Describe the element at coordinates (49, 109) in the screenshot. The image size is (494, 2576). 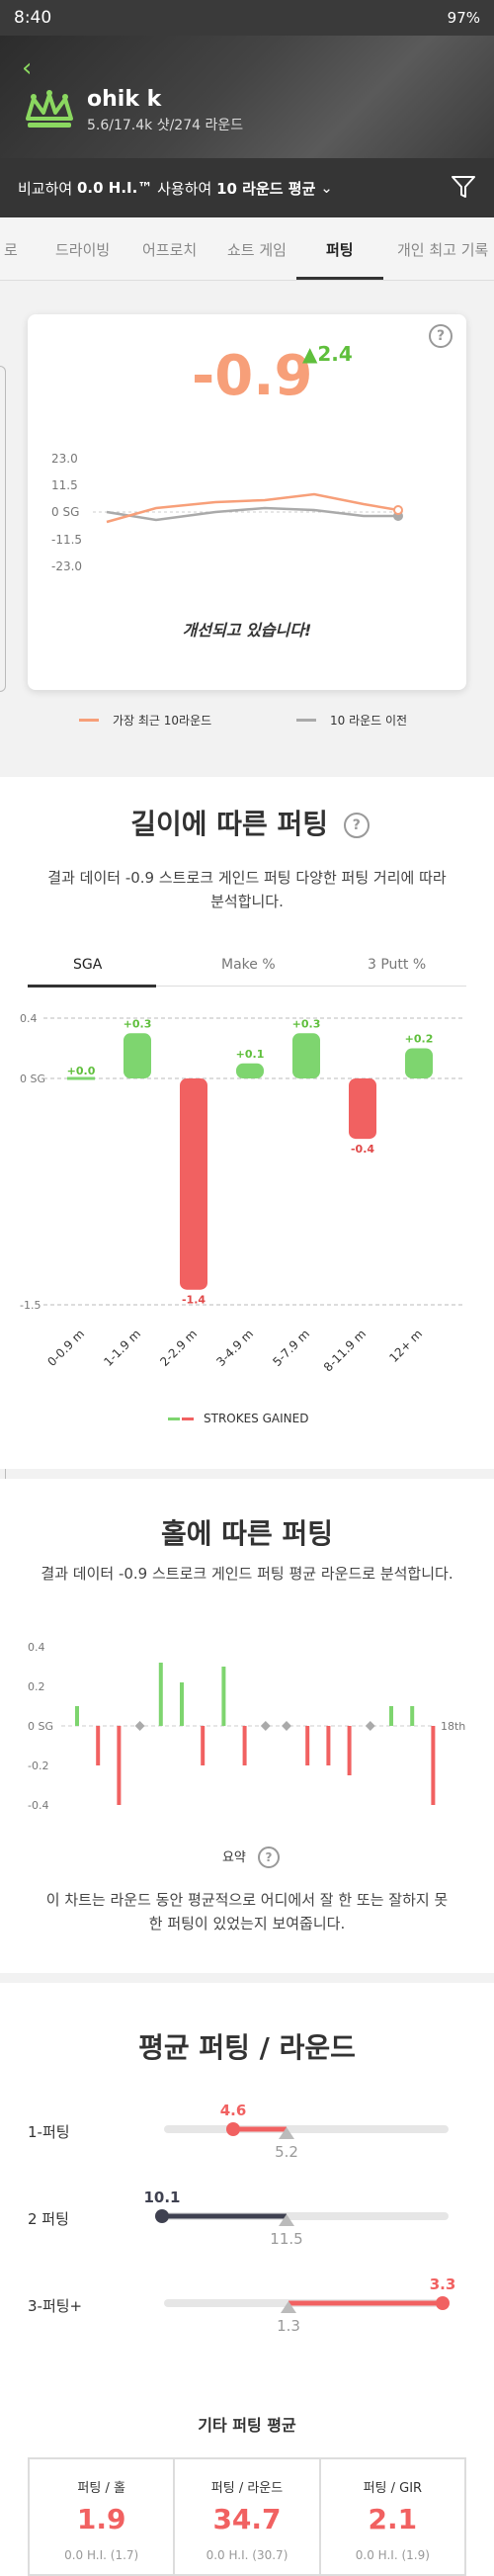
I see `crown-logo-icon` at that location.